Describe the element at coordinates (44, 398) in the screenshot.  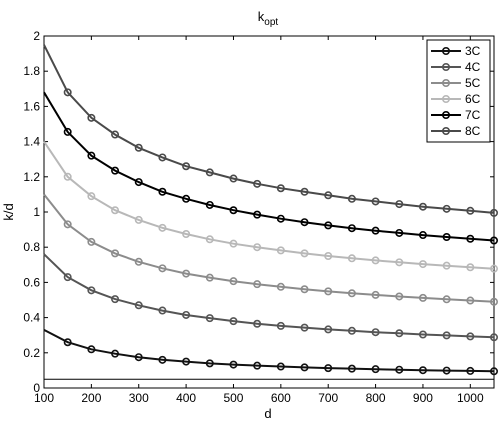
I see `x-tick-label-0: 100` at that location.